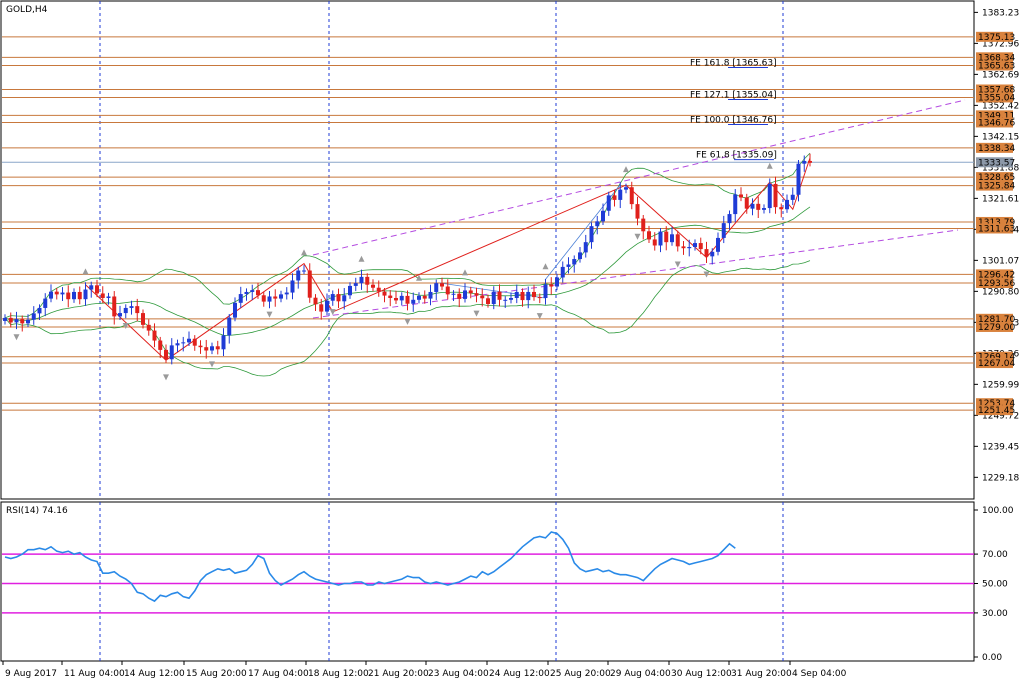 This screenshot has width=1024, height=683. What do you see at coordinates (31, 674) in the screenshot?
I see `time-tick-label-0: 9 Aug 2017` at bounding box center [31, 674].